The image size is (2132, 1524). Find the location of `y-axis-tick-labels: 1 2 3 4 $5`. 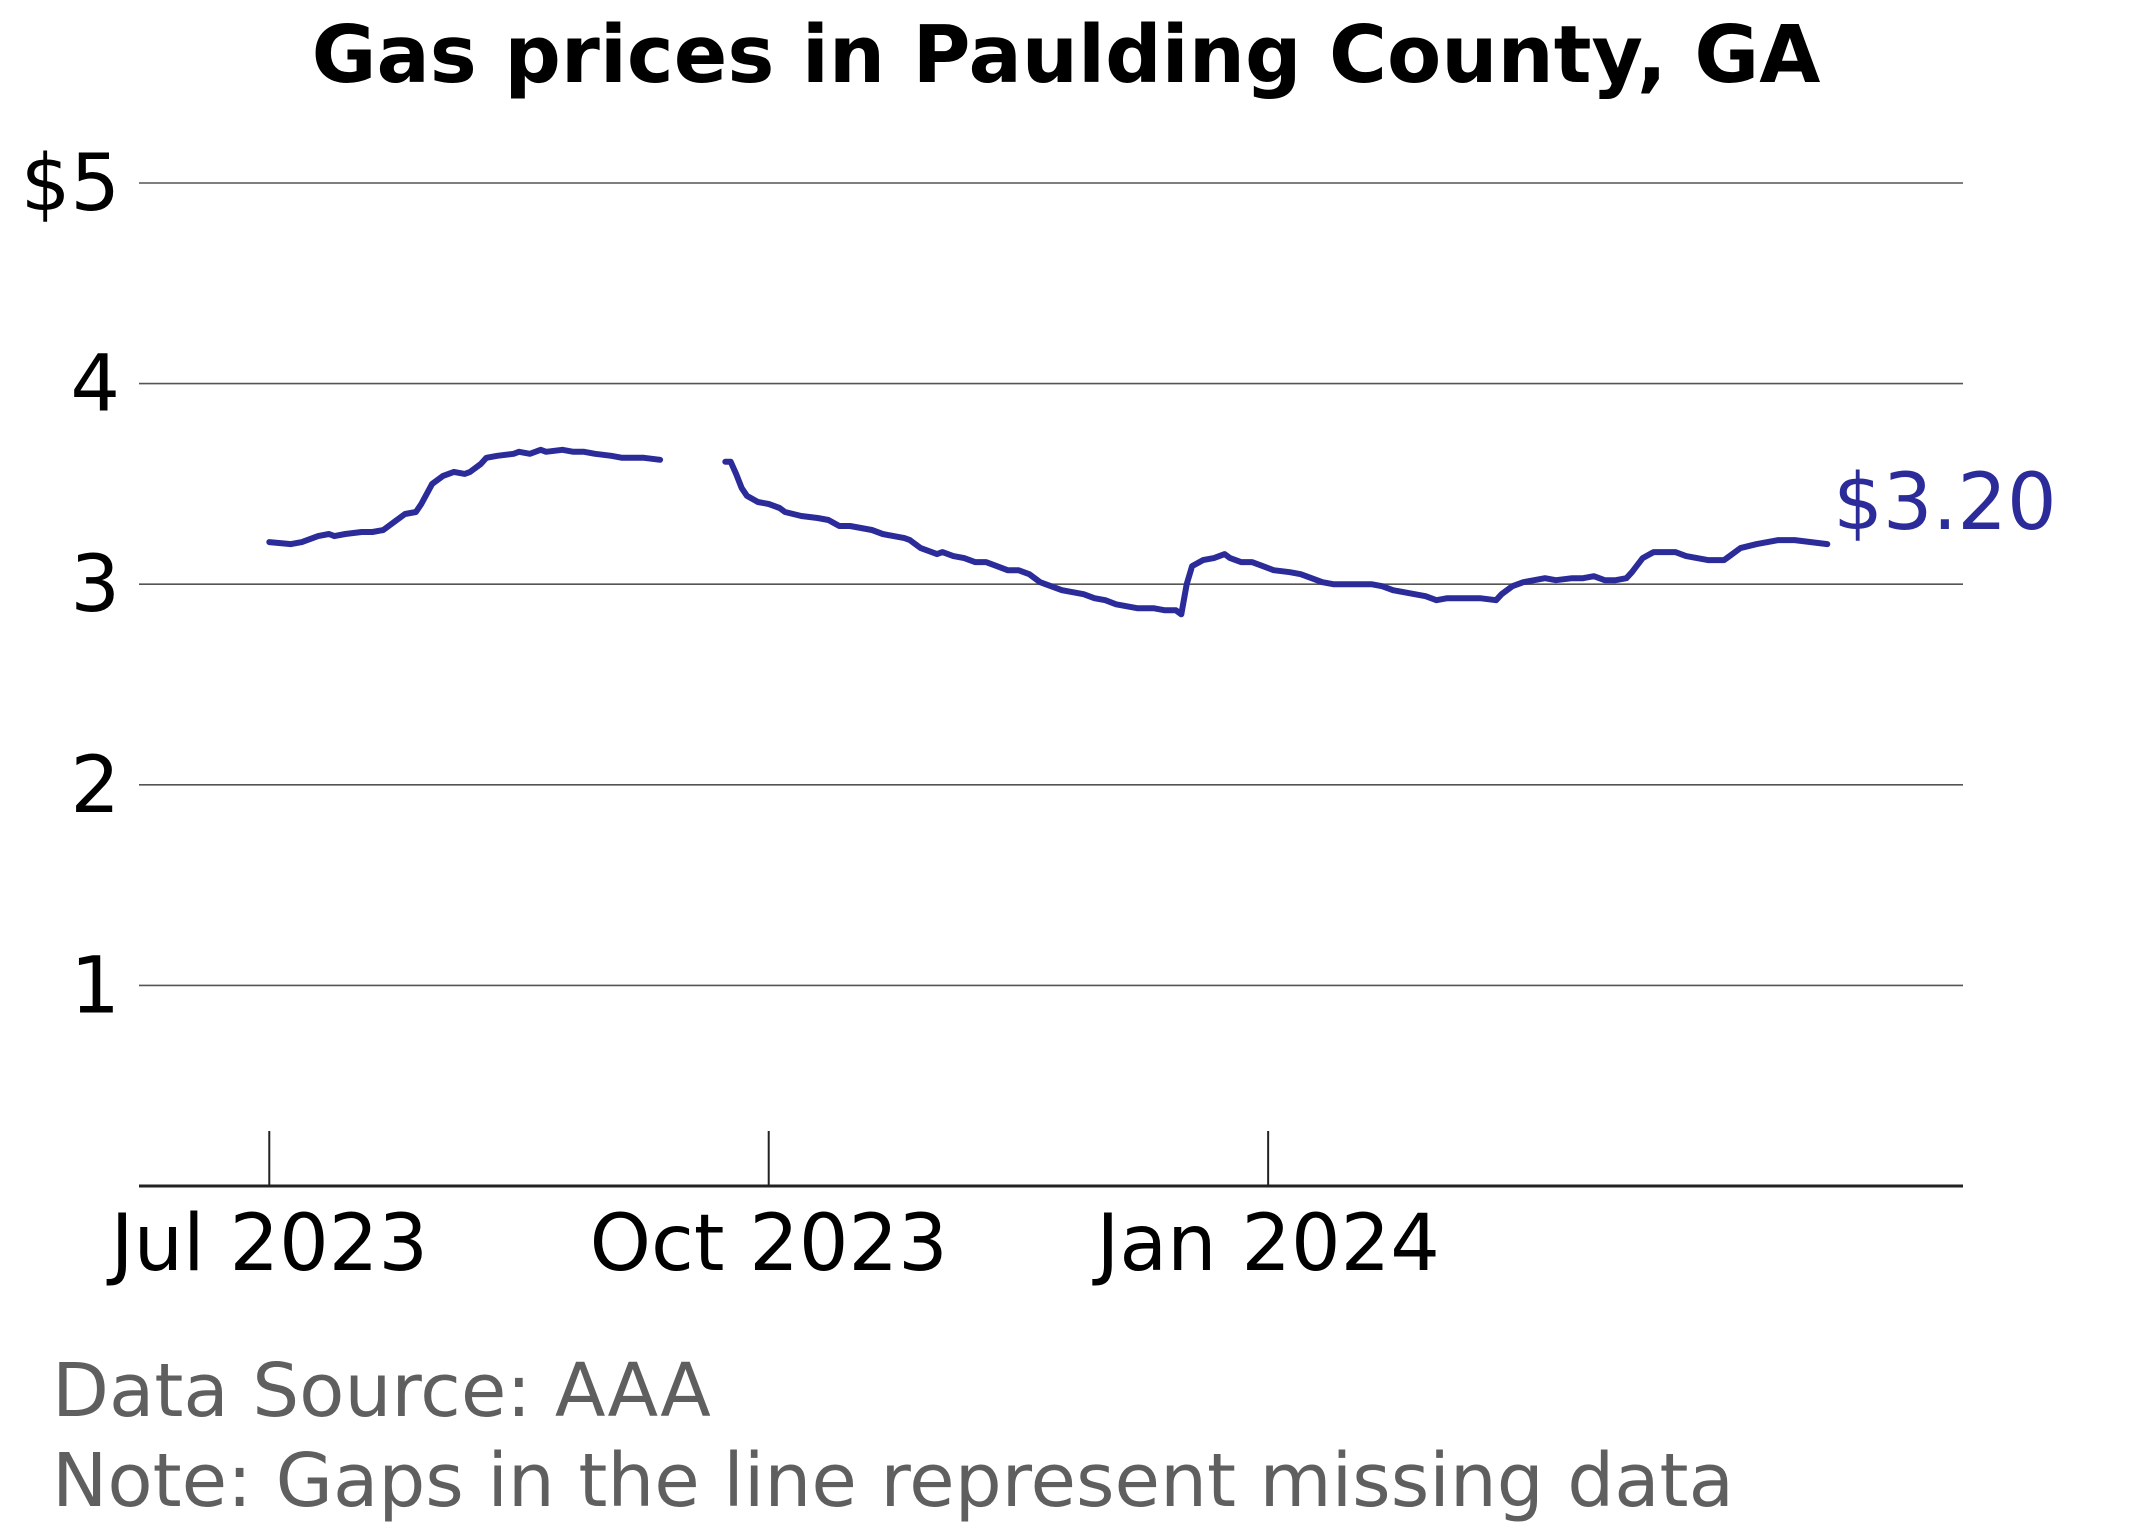

y-axis-tick-labels: 1 2 3 4 $5 is located at coordinates (70, 585).